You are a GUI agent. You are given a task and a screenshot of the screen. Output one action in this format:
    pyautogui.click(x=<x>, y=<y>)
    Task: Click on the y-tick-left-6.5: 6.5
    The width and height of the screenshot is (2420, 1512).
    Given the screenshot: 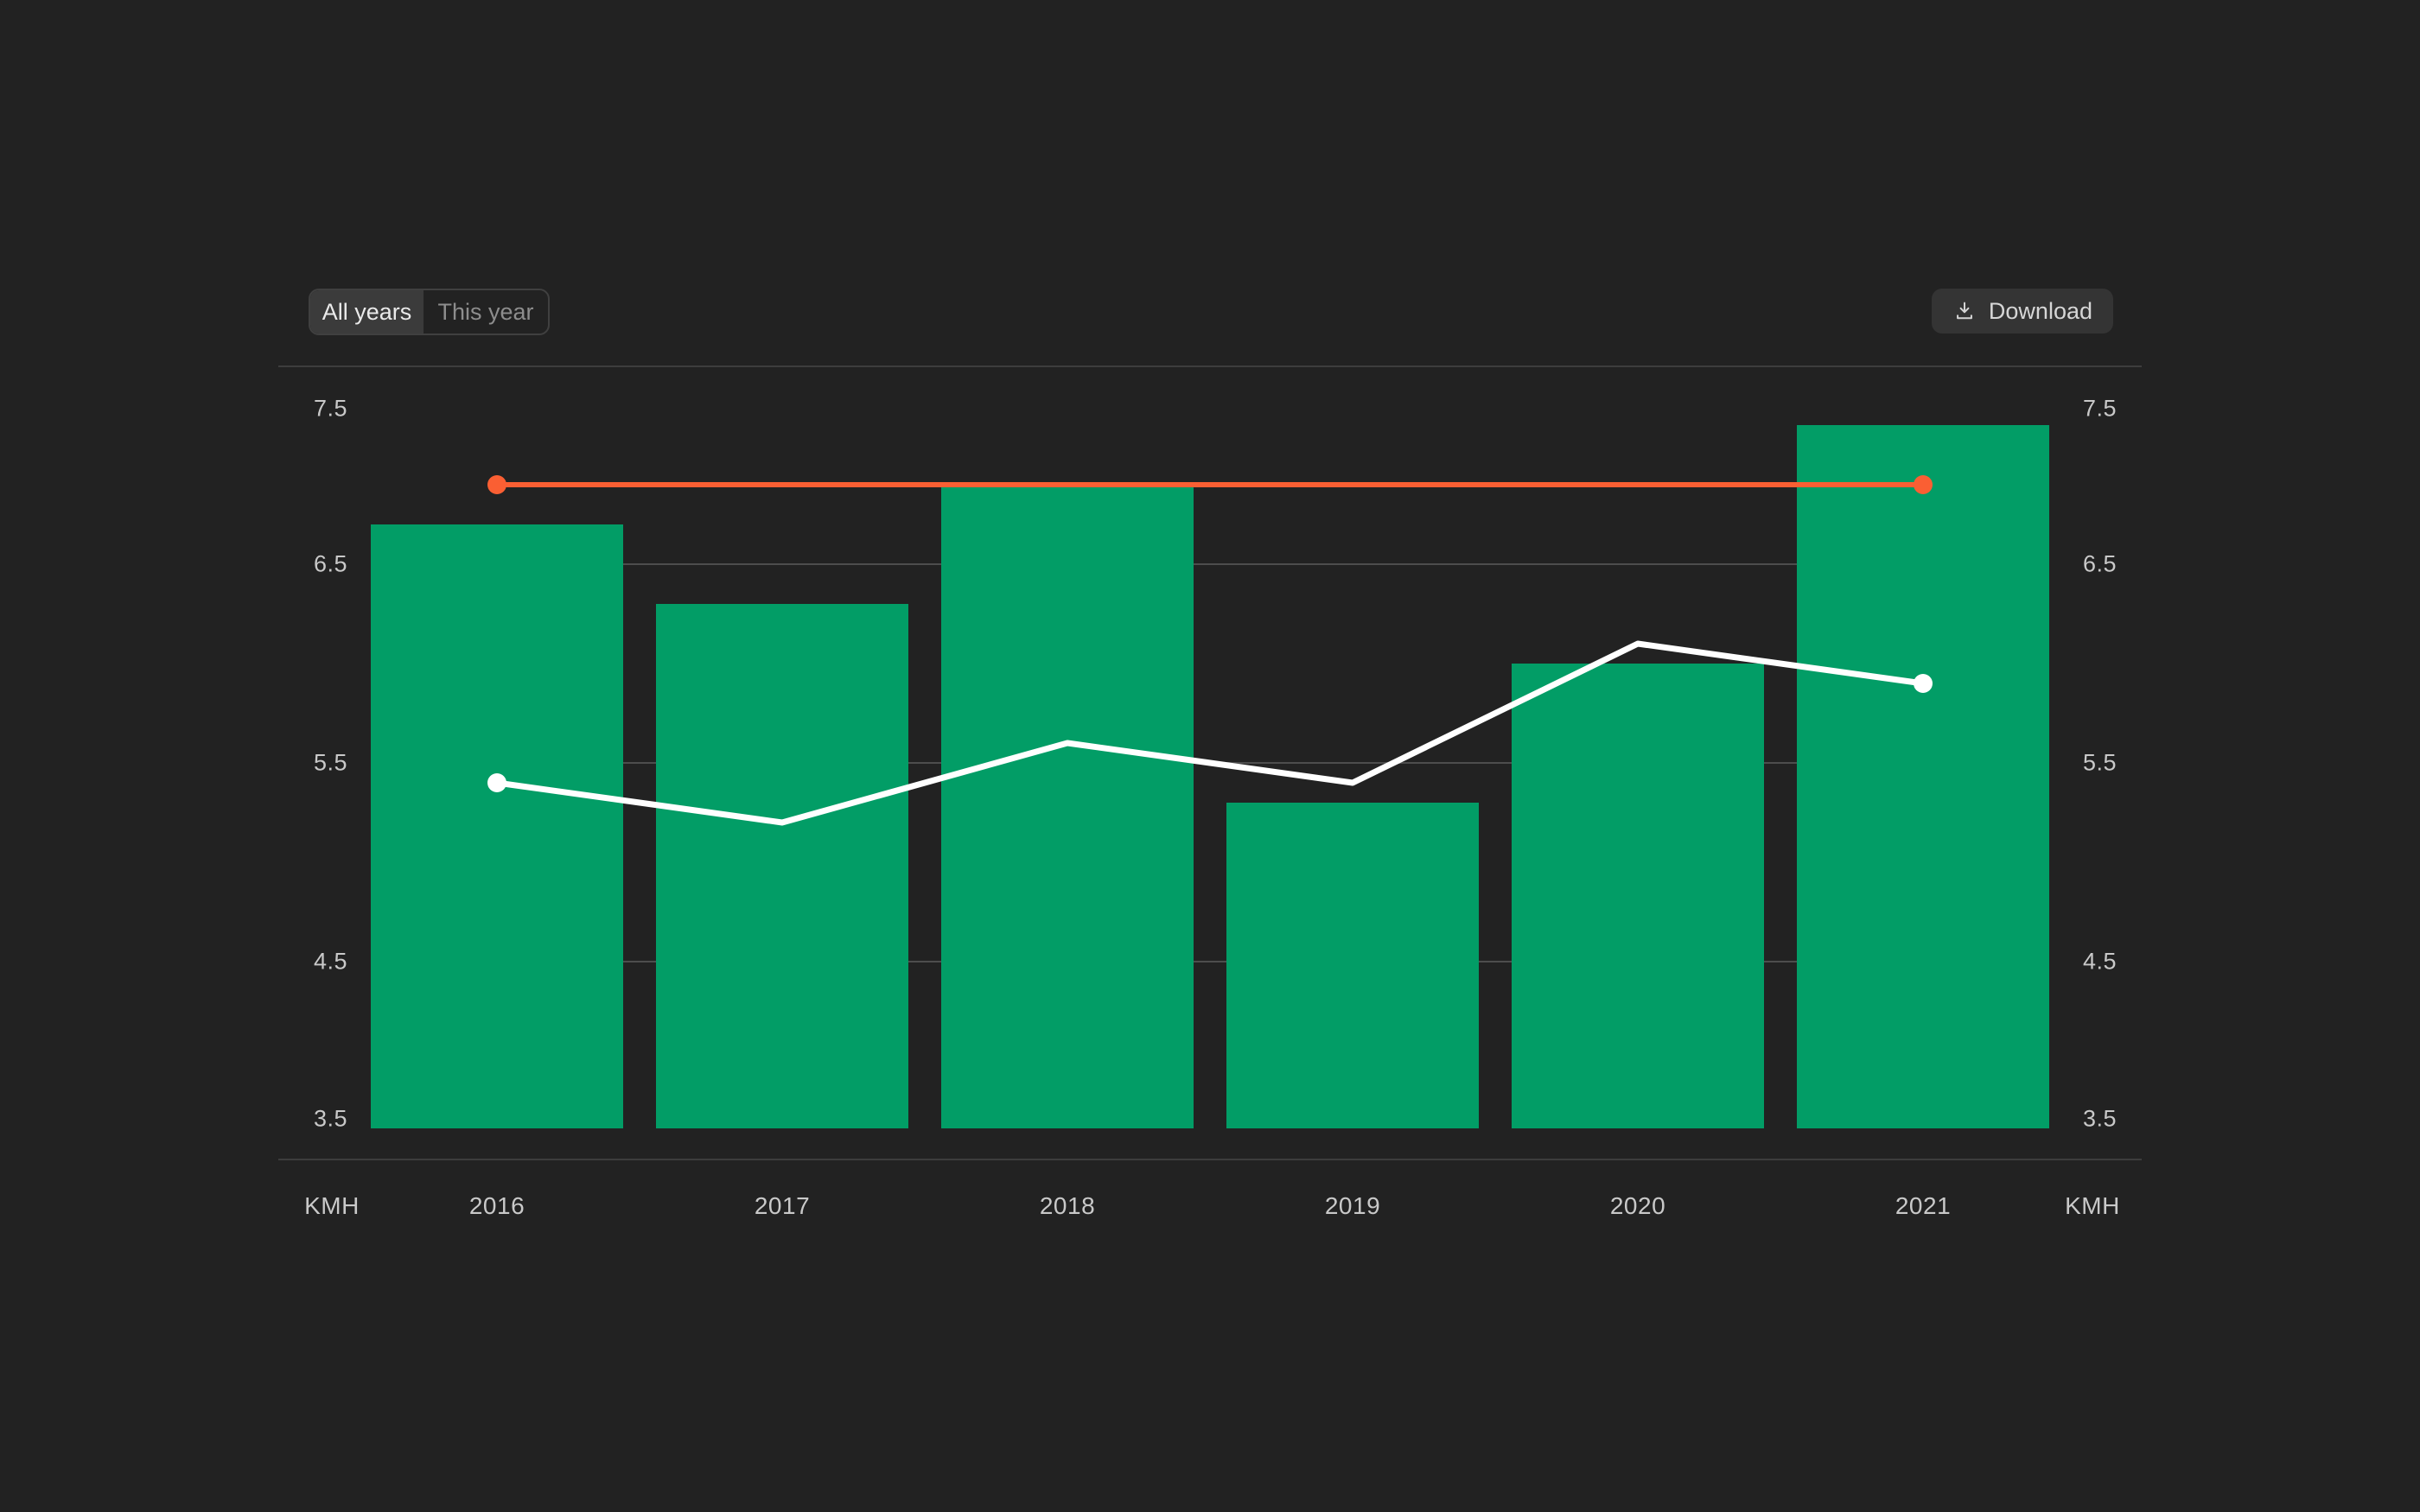 What is the action you would take?
    pyautogui.click(x=331, y=563)
    